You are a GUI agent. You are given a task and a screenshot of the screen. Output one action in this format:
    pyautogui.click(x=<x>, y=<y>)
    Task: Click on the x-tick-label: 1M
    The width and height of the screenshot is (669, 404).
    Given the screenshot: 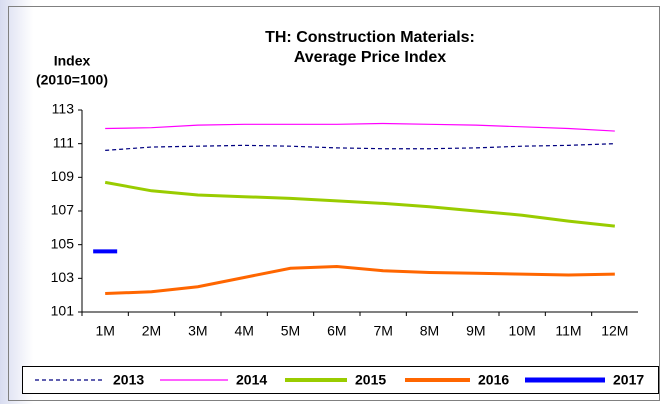 What is the action you would take?
    pyautogui.click(x=104, y=331)
    